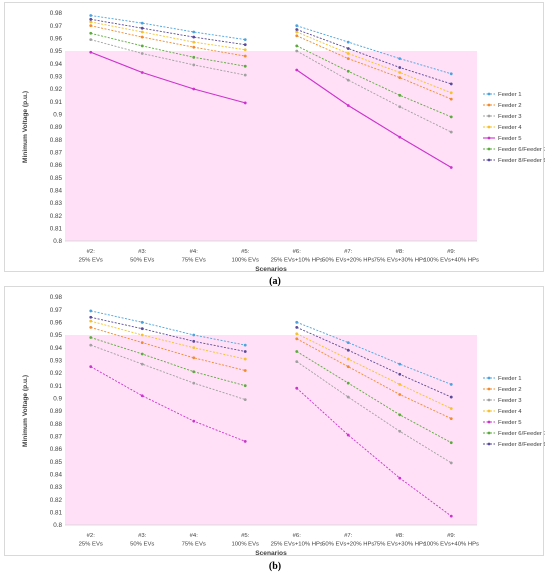 Image resolution: width=550 pixels, height=574 pixels. Describe the element at coordinates (56, 127) in the screenshot. I see `chart-a-y-tick-label: 0.89` at that location.